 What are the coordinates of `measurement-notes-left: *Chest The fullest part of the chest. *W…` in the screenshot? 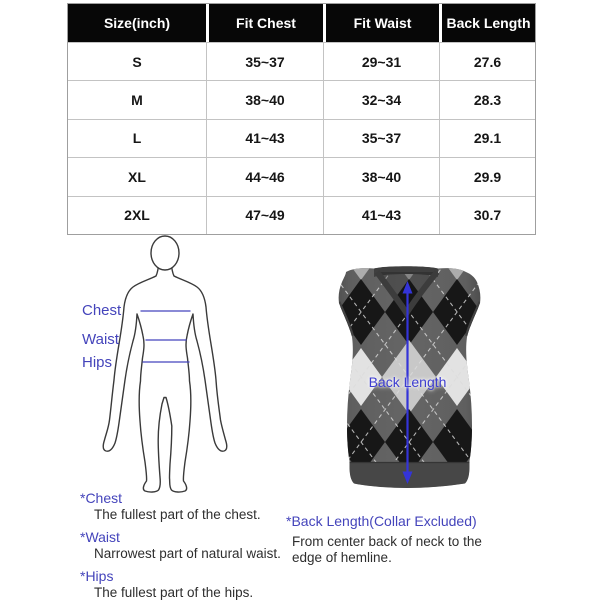 It's located at (195, 545).